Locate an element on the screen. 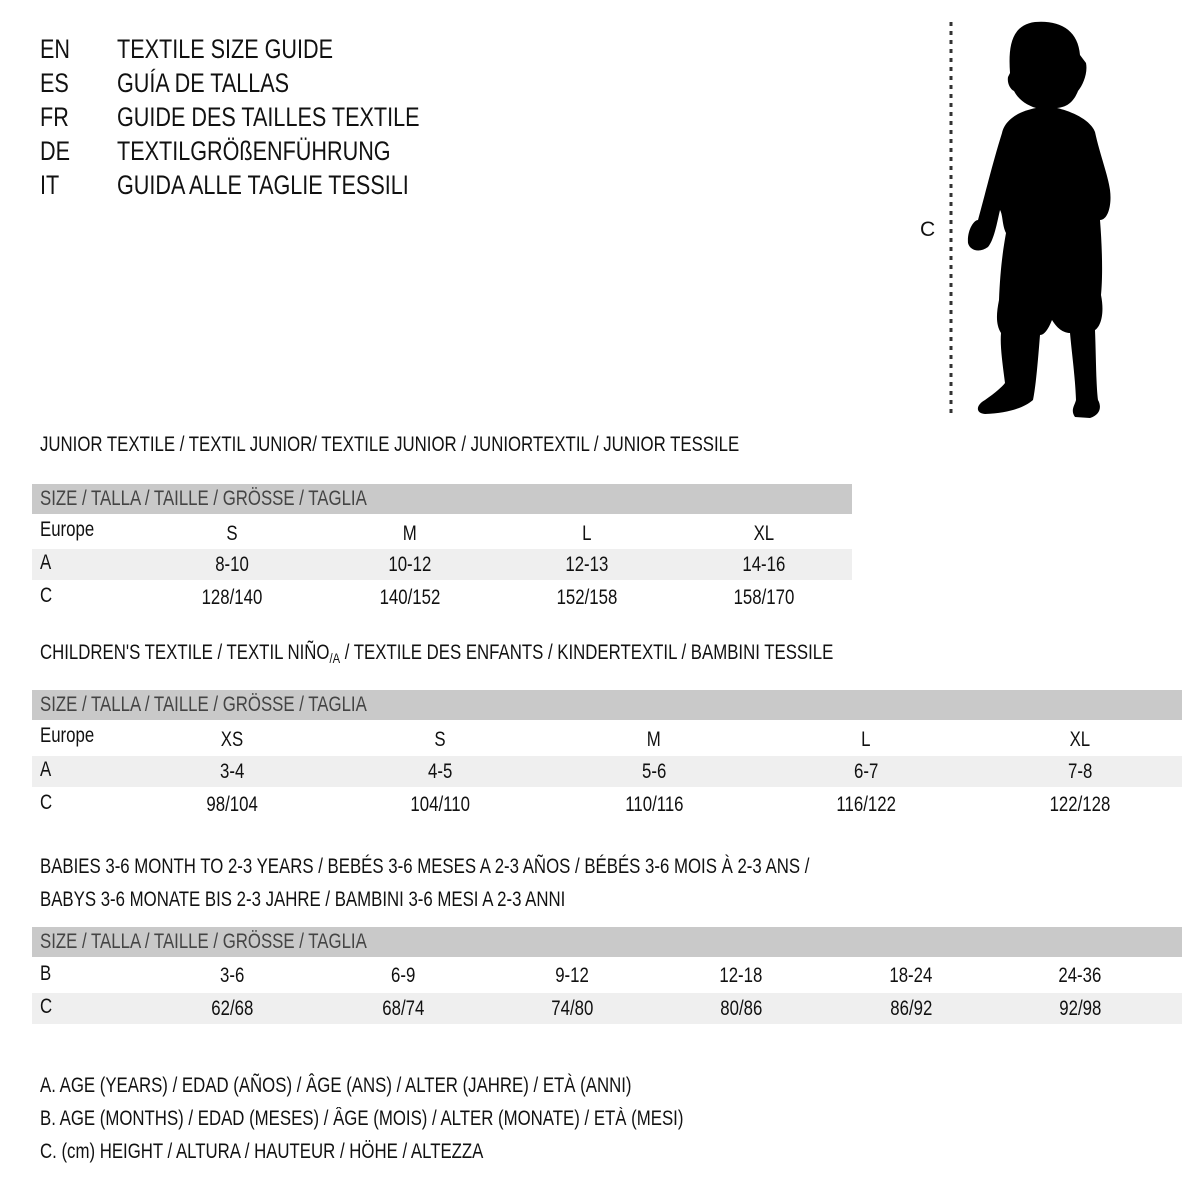 Image resolution: width=1200 pixels, height=1200 pixels. child-silhouette-shape is located at coordinates (1039, 219).